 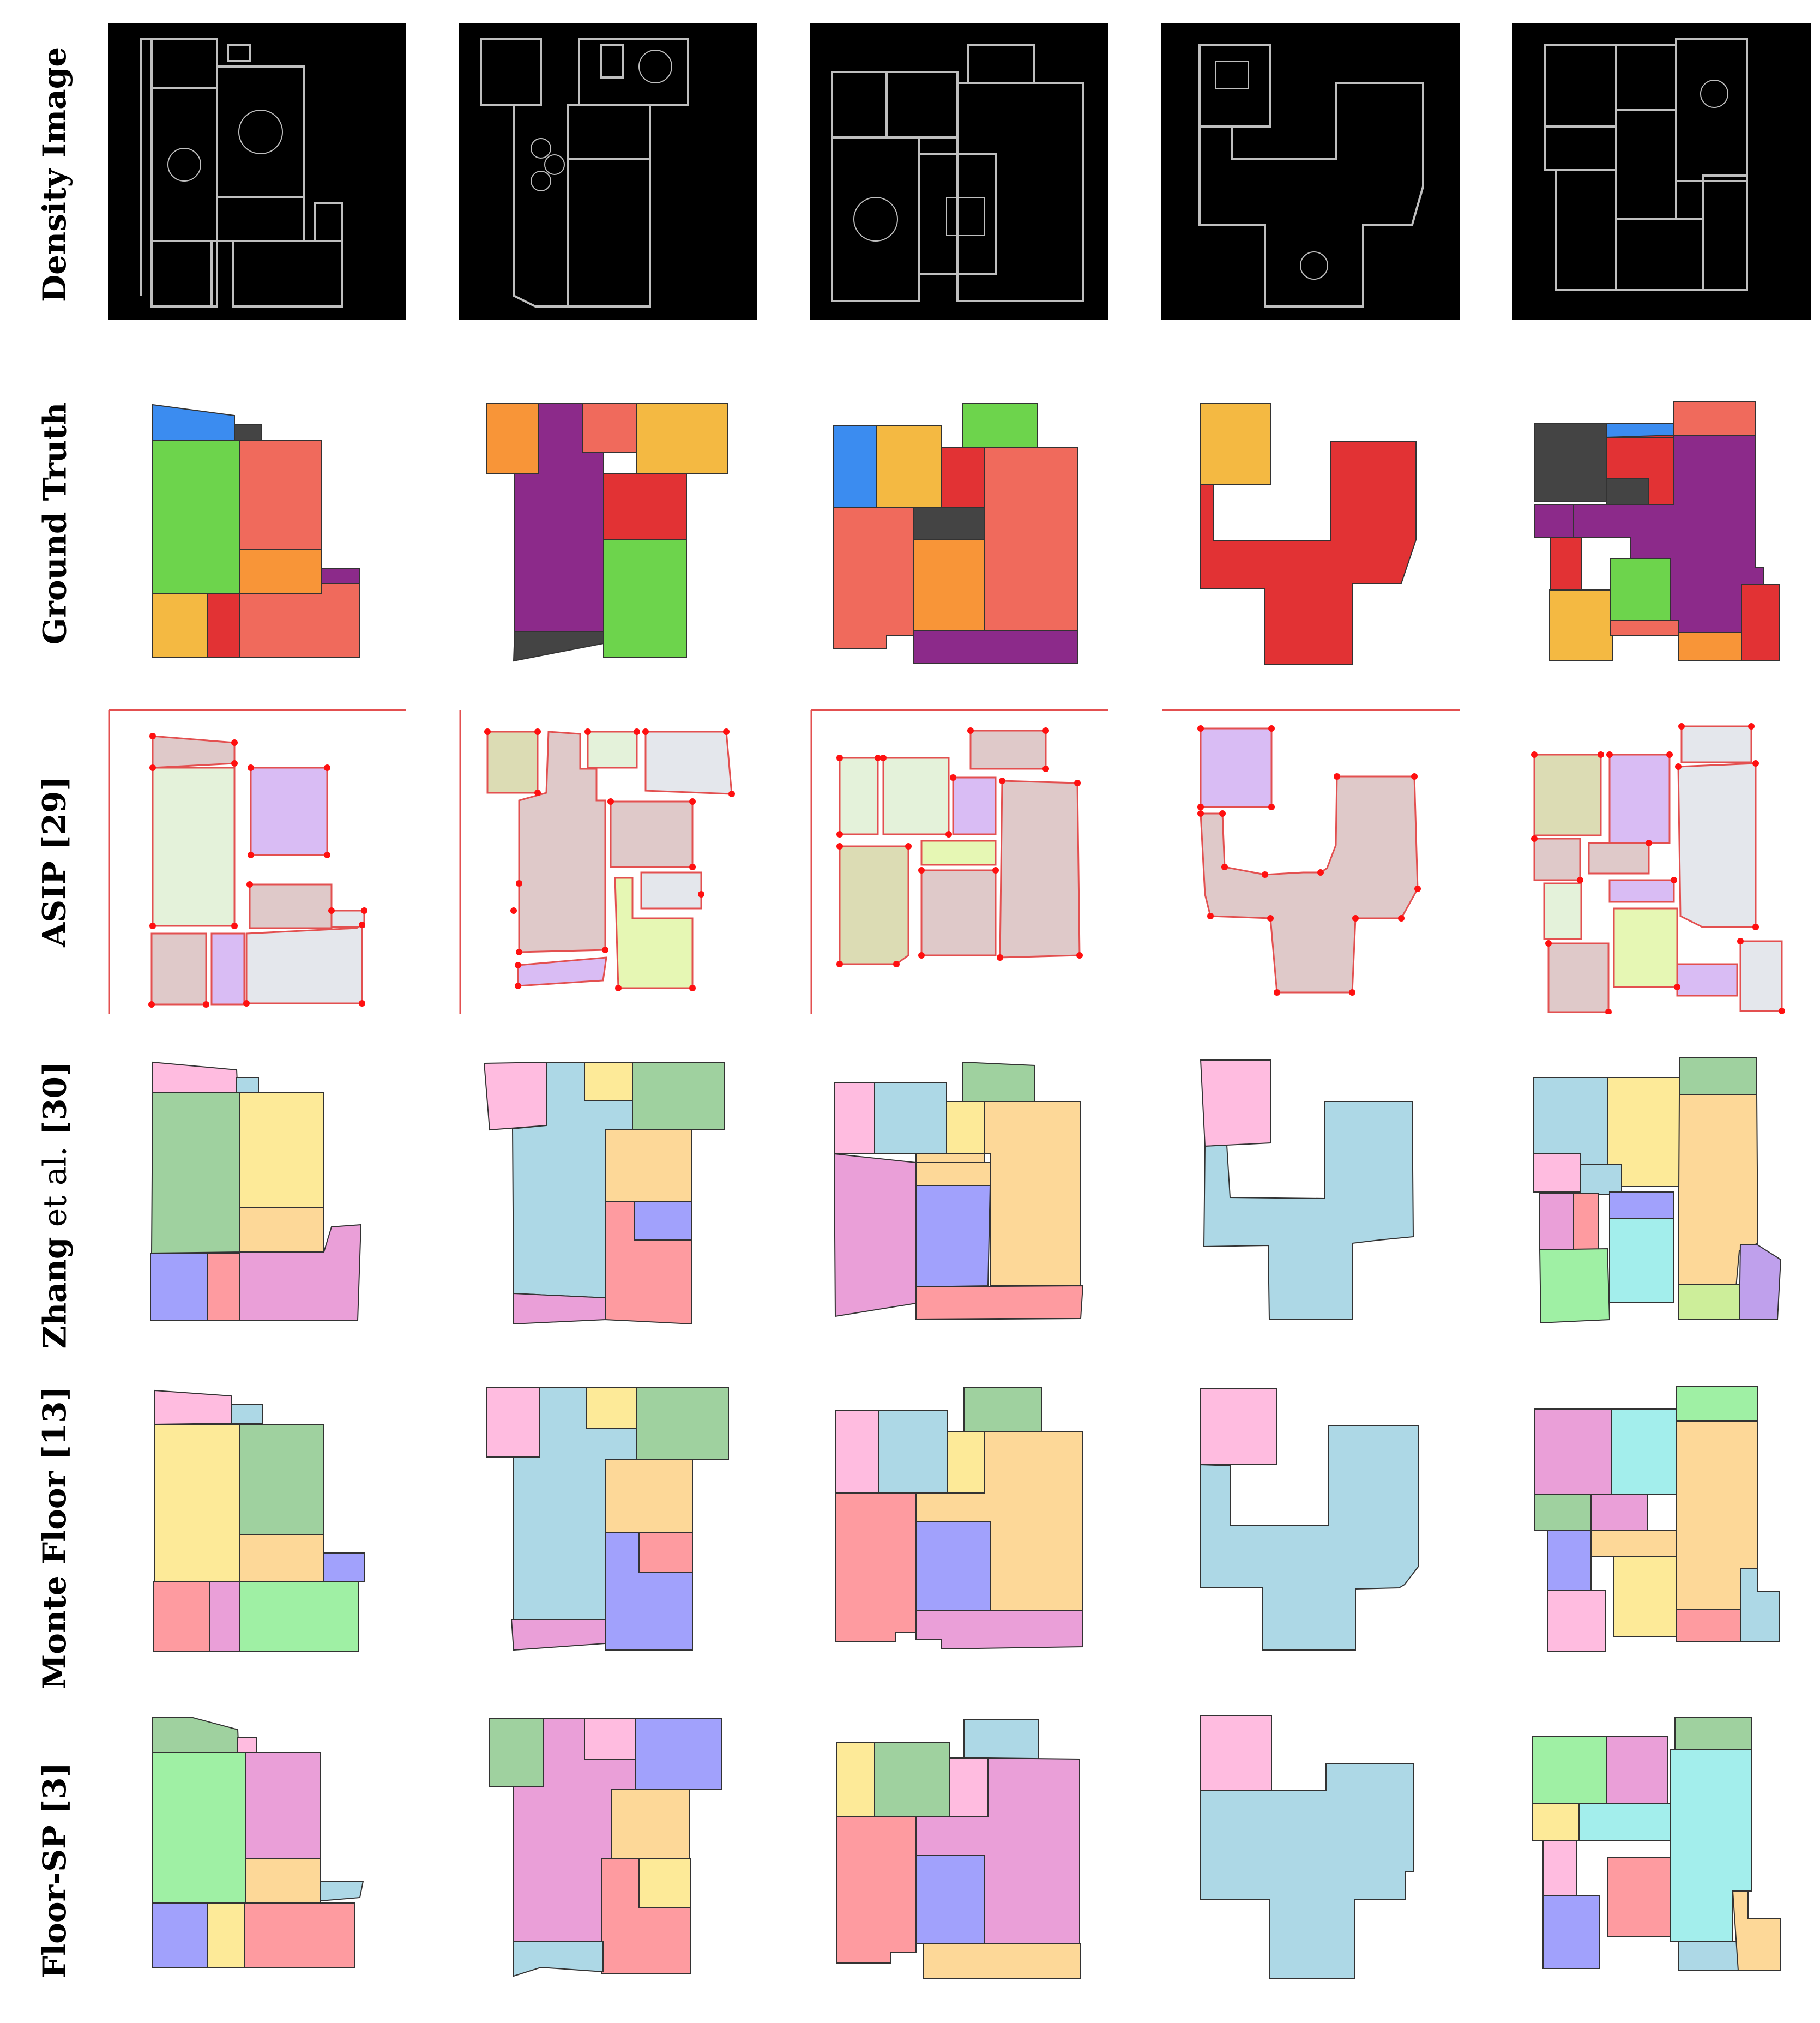 What do you see at coordinates (54, 1870) in the screenshot?
I see `row-label-floor-sp: Floor-SP [3]` at bounding box center [54, 1870].